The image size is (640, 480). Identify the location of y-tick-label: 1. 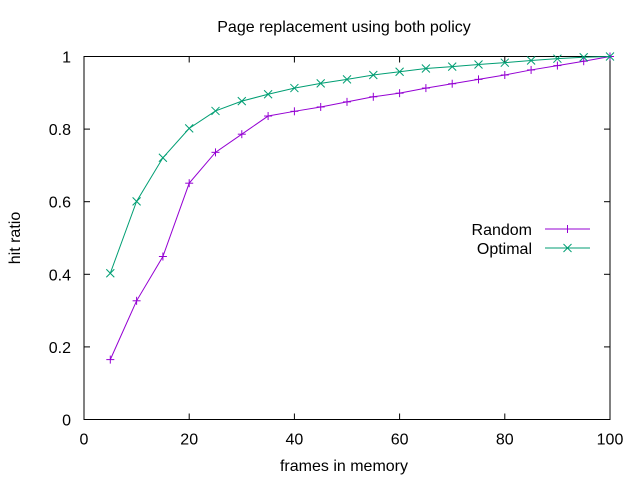
(66, 58).